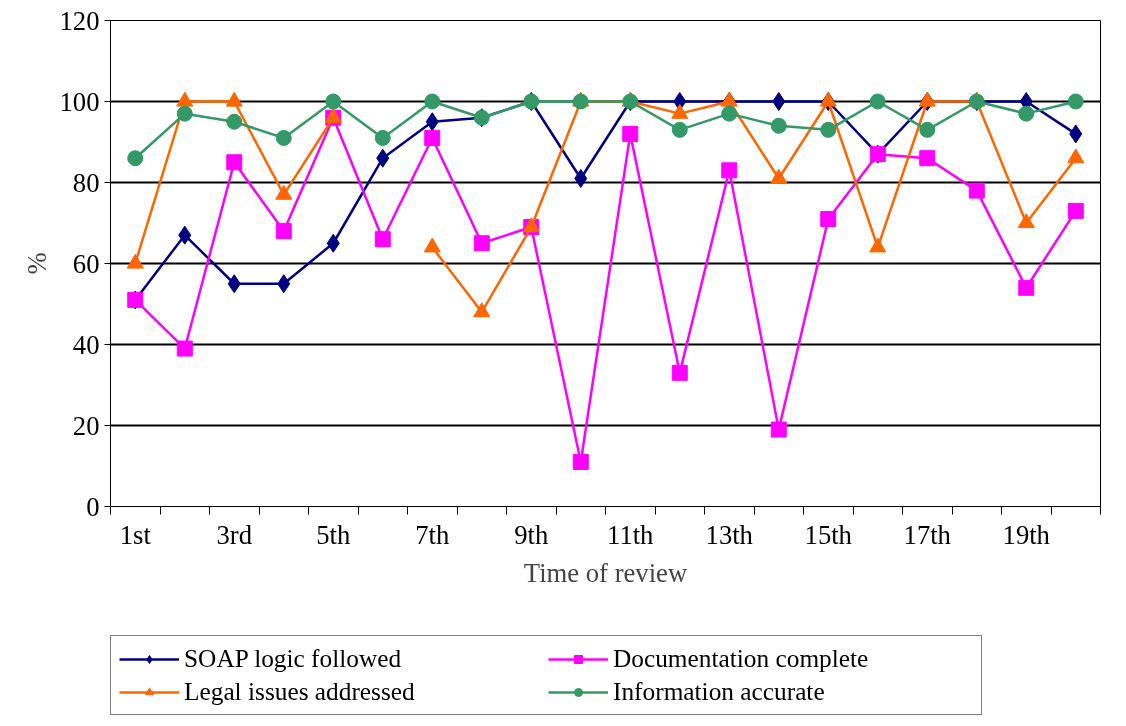 The width and height of the screenshot is (1126, 726). Describe the element at coordinates (300, 691) in the screenshot. I see `legend-label: Legal issues addressed` at that location.